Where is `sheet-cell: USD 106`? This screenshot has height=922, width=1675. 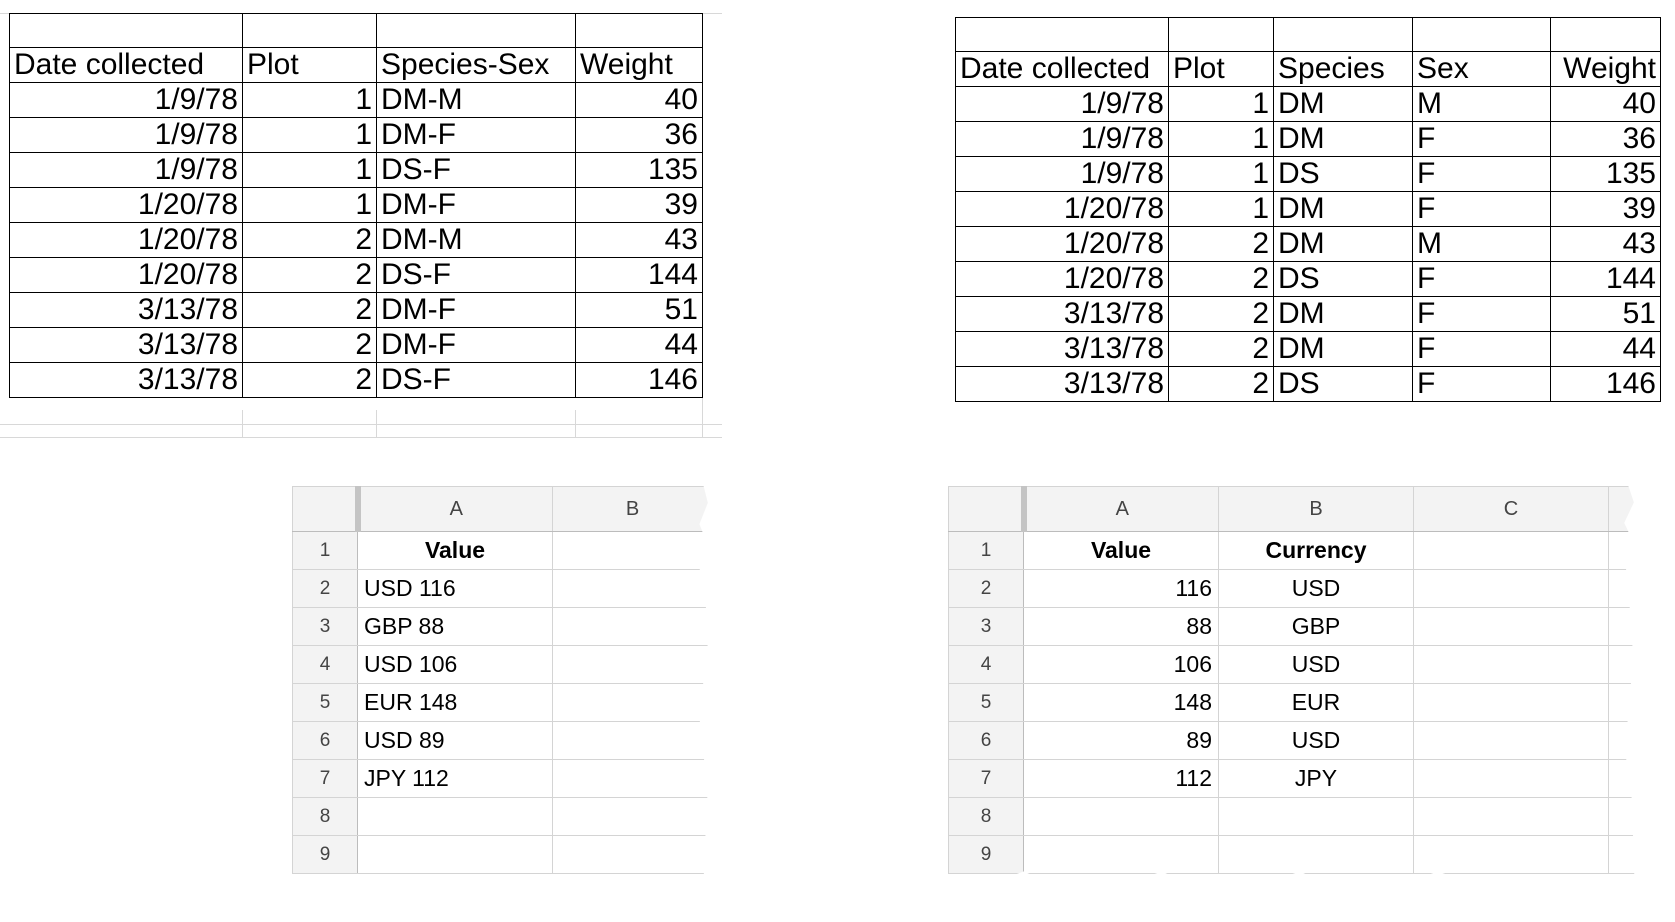
sheet-cell: USD 106 is located at coordinates (455, 664).